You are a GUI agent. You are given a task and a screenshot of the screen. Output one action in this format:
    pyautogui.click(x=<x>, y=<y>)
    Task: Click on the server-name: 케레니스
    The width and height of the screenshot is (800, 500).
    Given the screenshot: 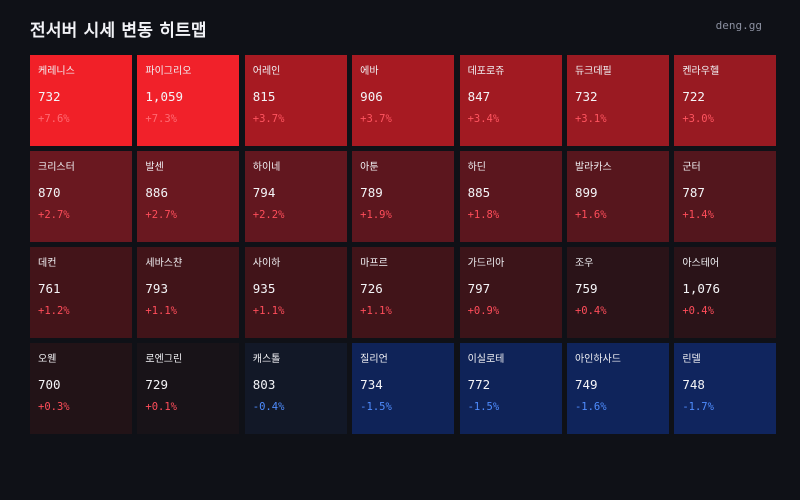 What is the action you would take?
    pyautogui.click(x=56, y=71)
    